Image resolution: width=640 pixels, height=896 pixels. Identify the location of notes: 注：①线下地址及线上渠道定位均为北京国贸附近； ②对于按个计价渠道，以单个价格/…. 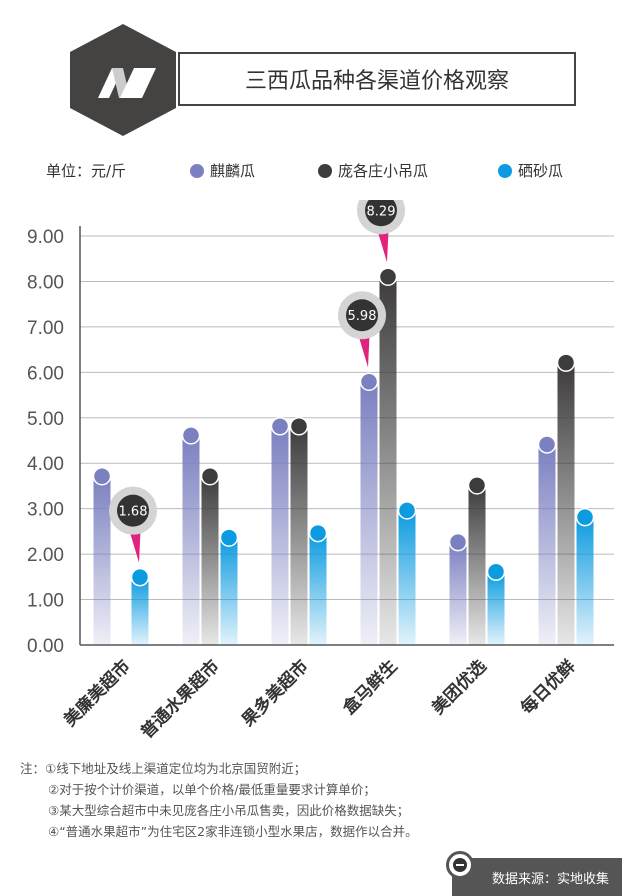
(219, 800).